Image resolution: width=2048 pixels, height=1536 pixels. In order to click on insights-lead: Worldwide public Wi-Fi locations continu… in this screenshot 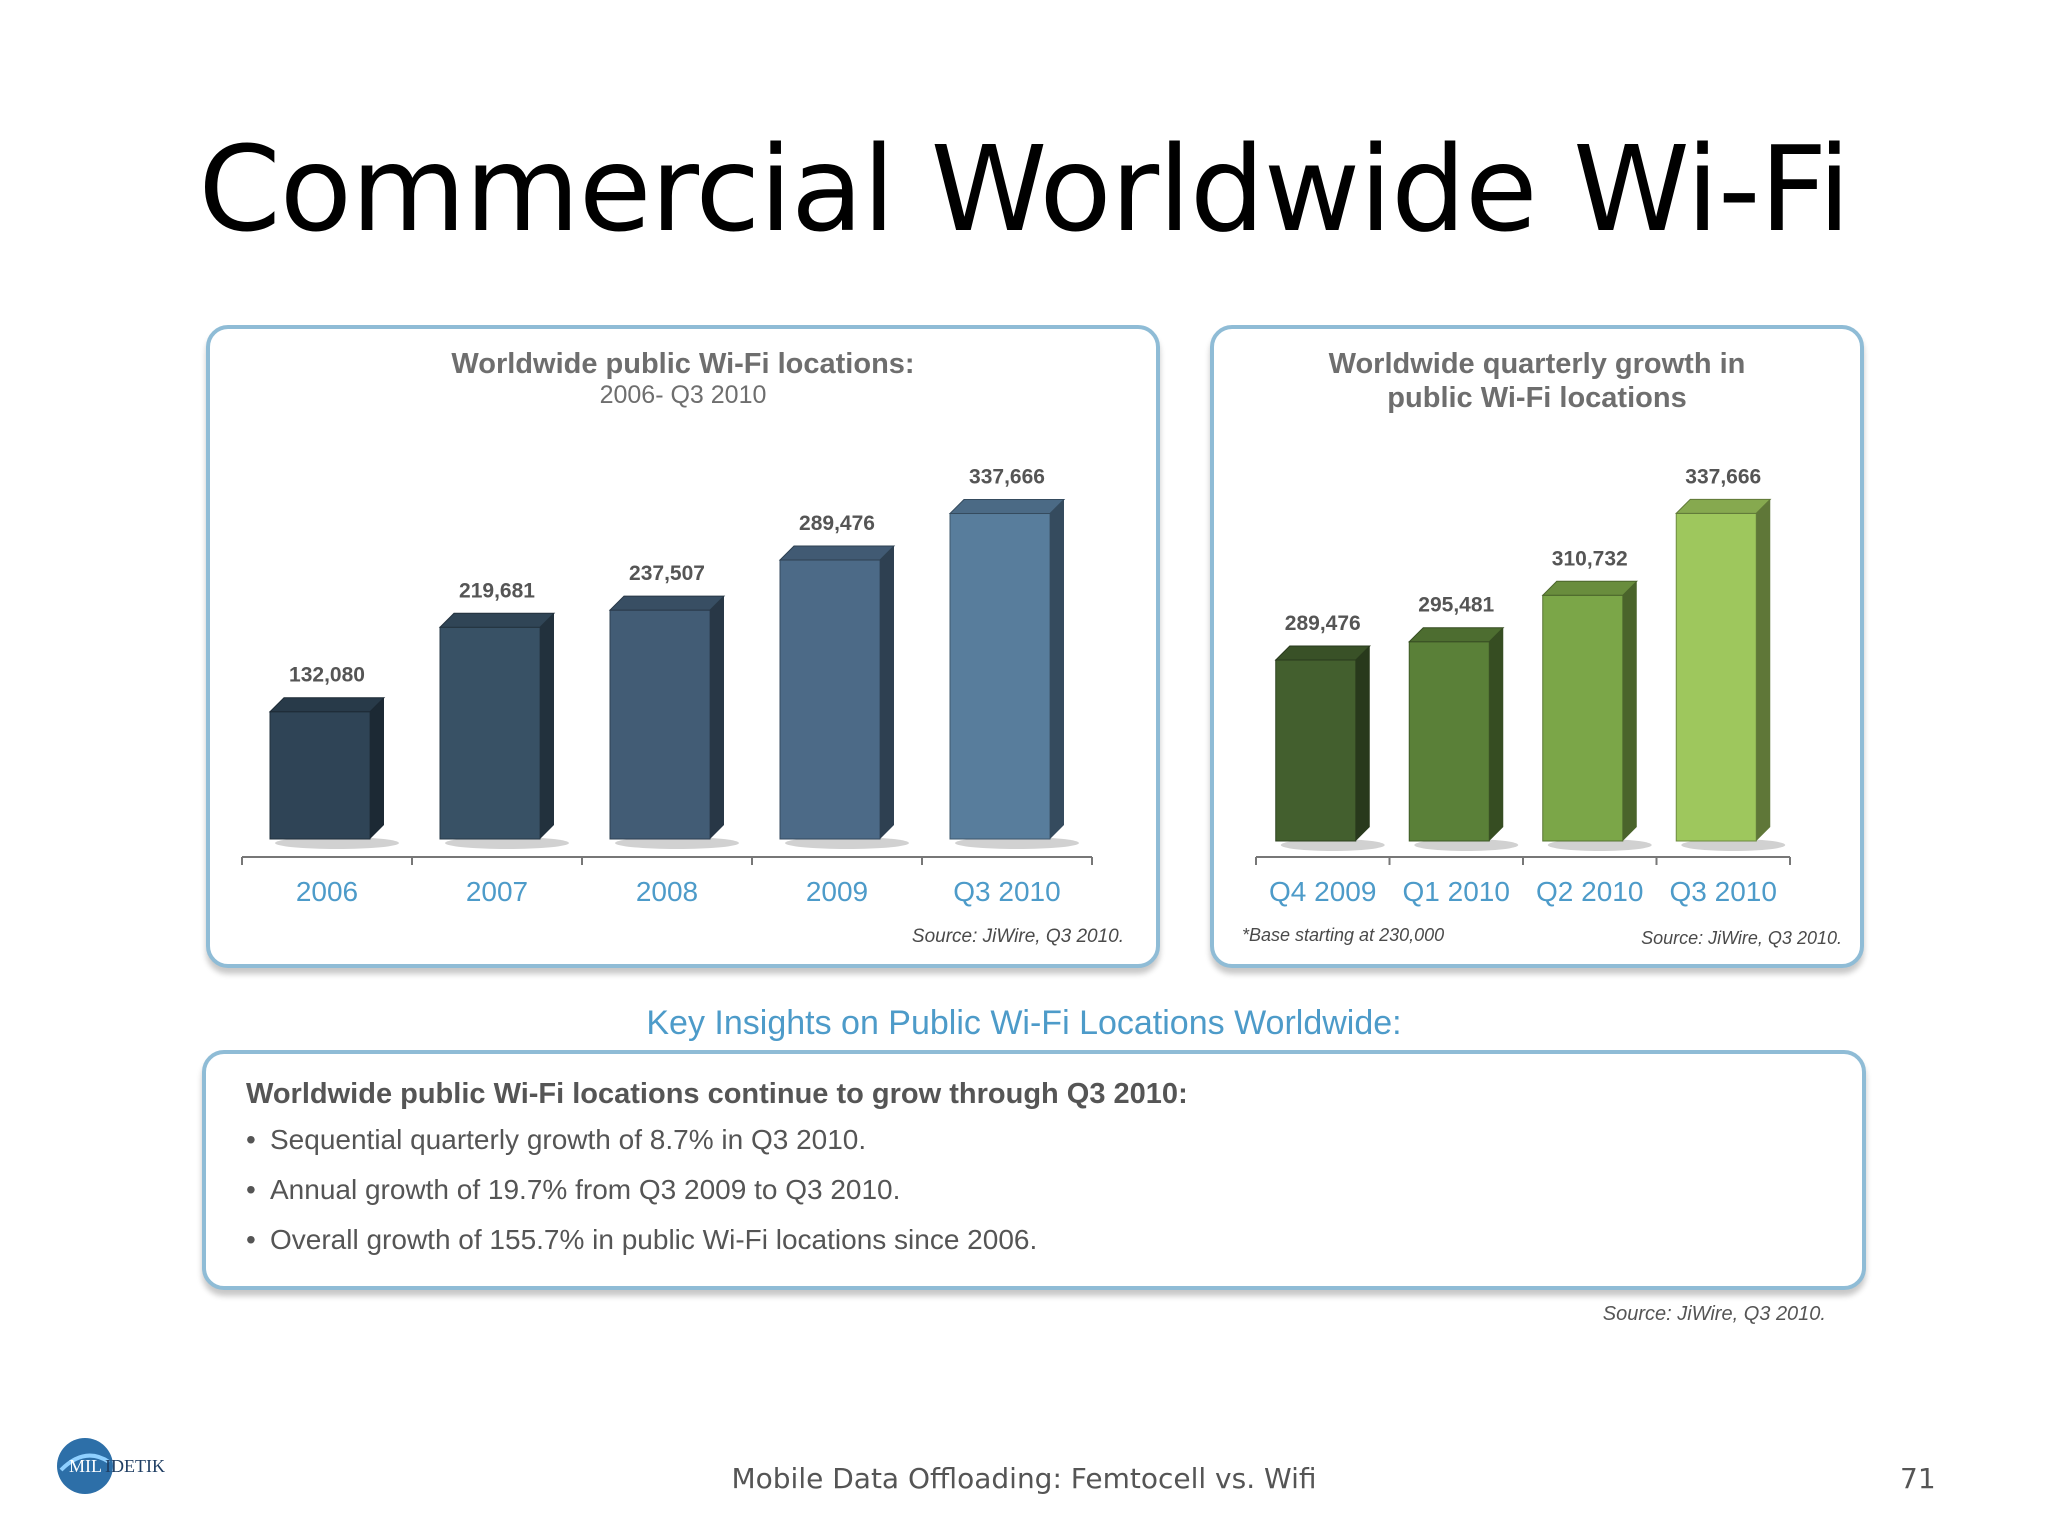, I will do `click(717, 1094)`.